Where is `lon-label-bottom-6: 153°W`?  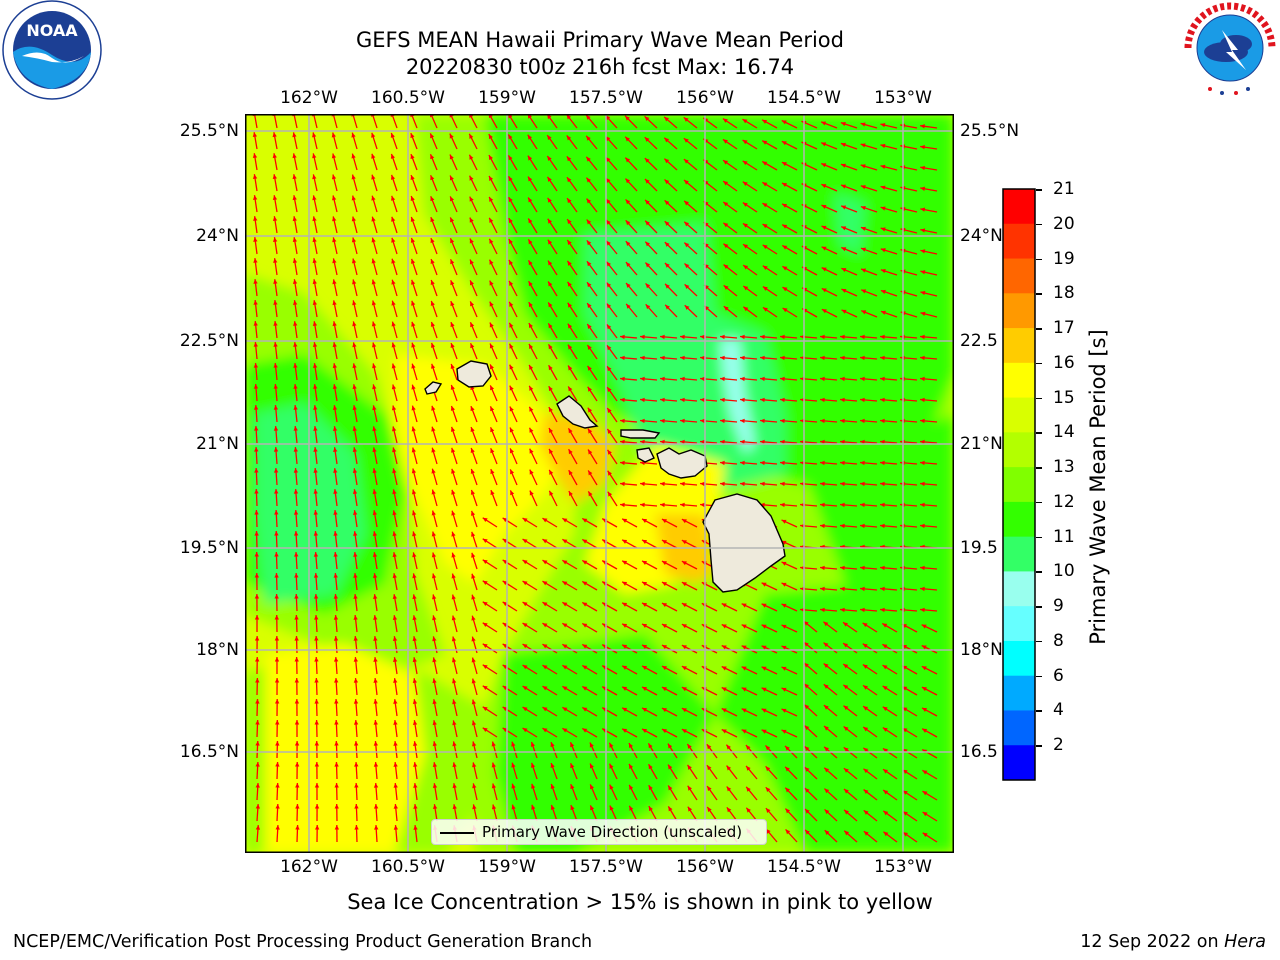
lon-label-bottom-6: 153°W is located at coordinates (903, 867).